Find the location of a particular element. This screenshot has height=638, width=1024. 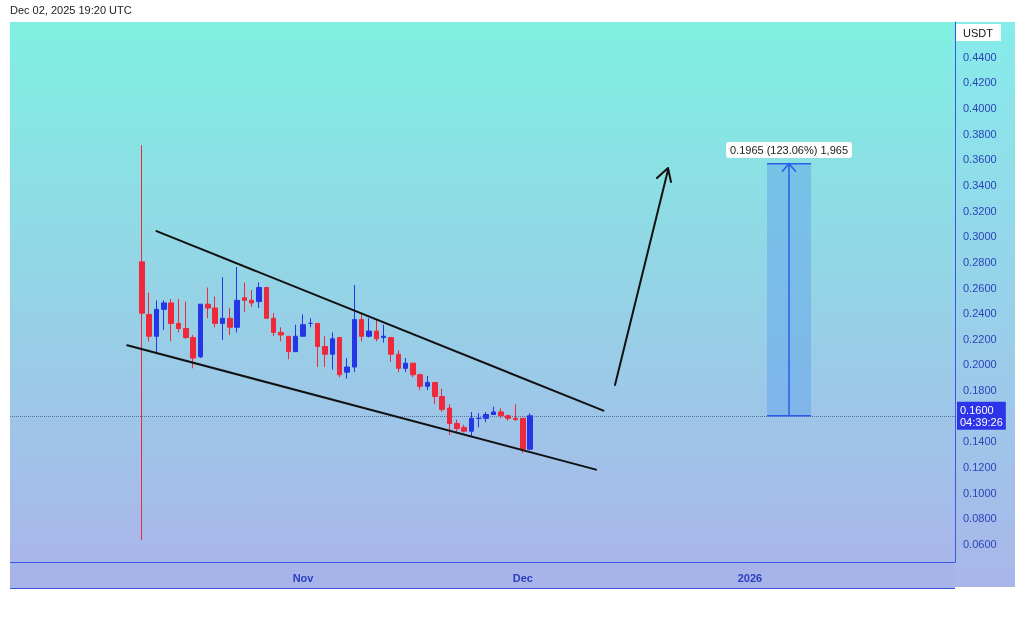

y-tick-label: 0.2400 is located at coordinates (980, 313).